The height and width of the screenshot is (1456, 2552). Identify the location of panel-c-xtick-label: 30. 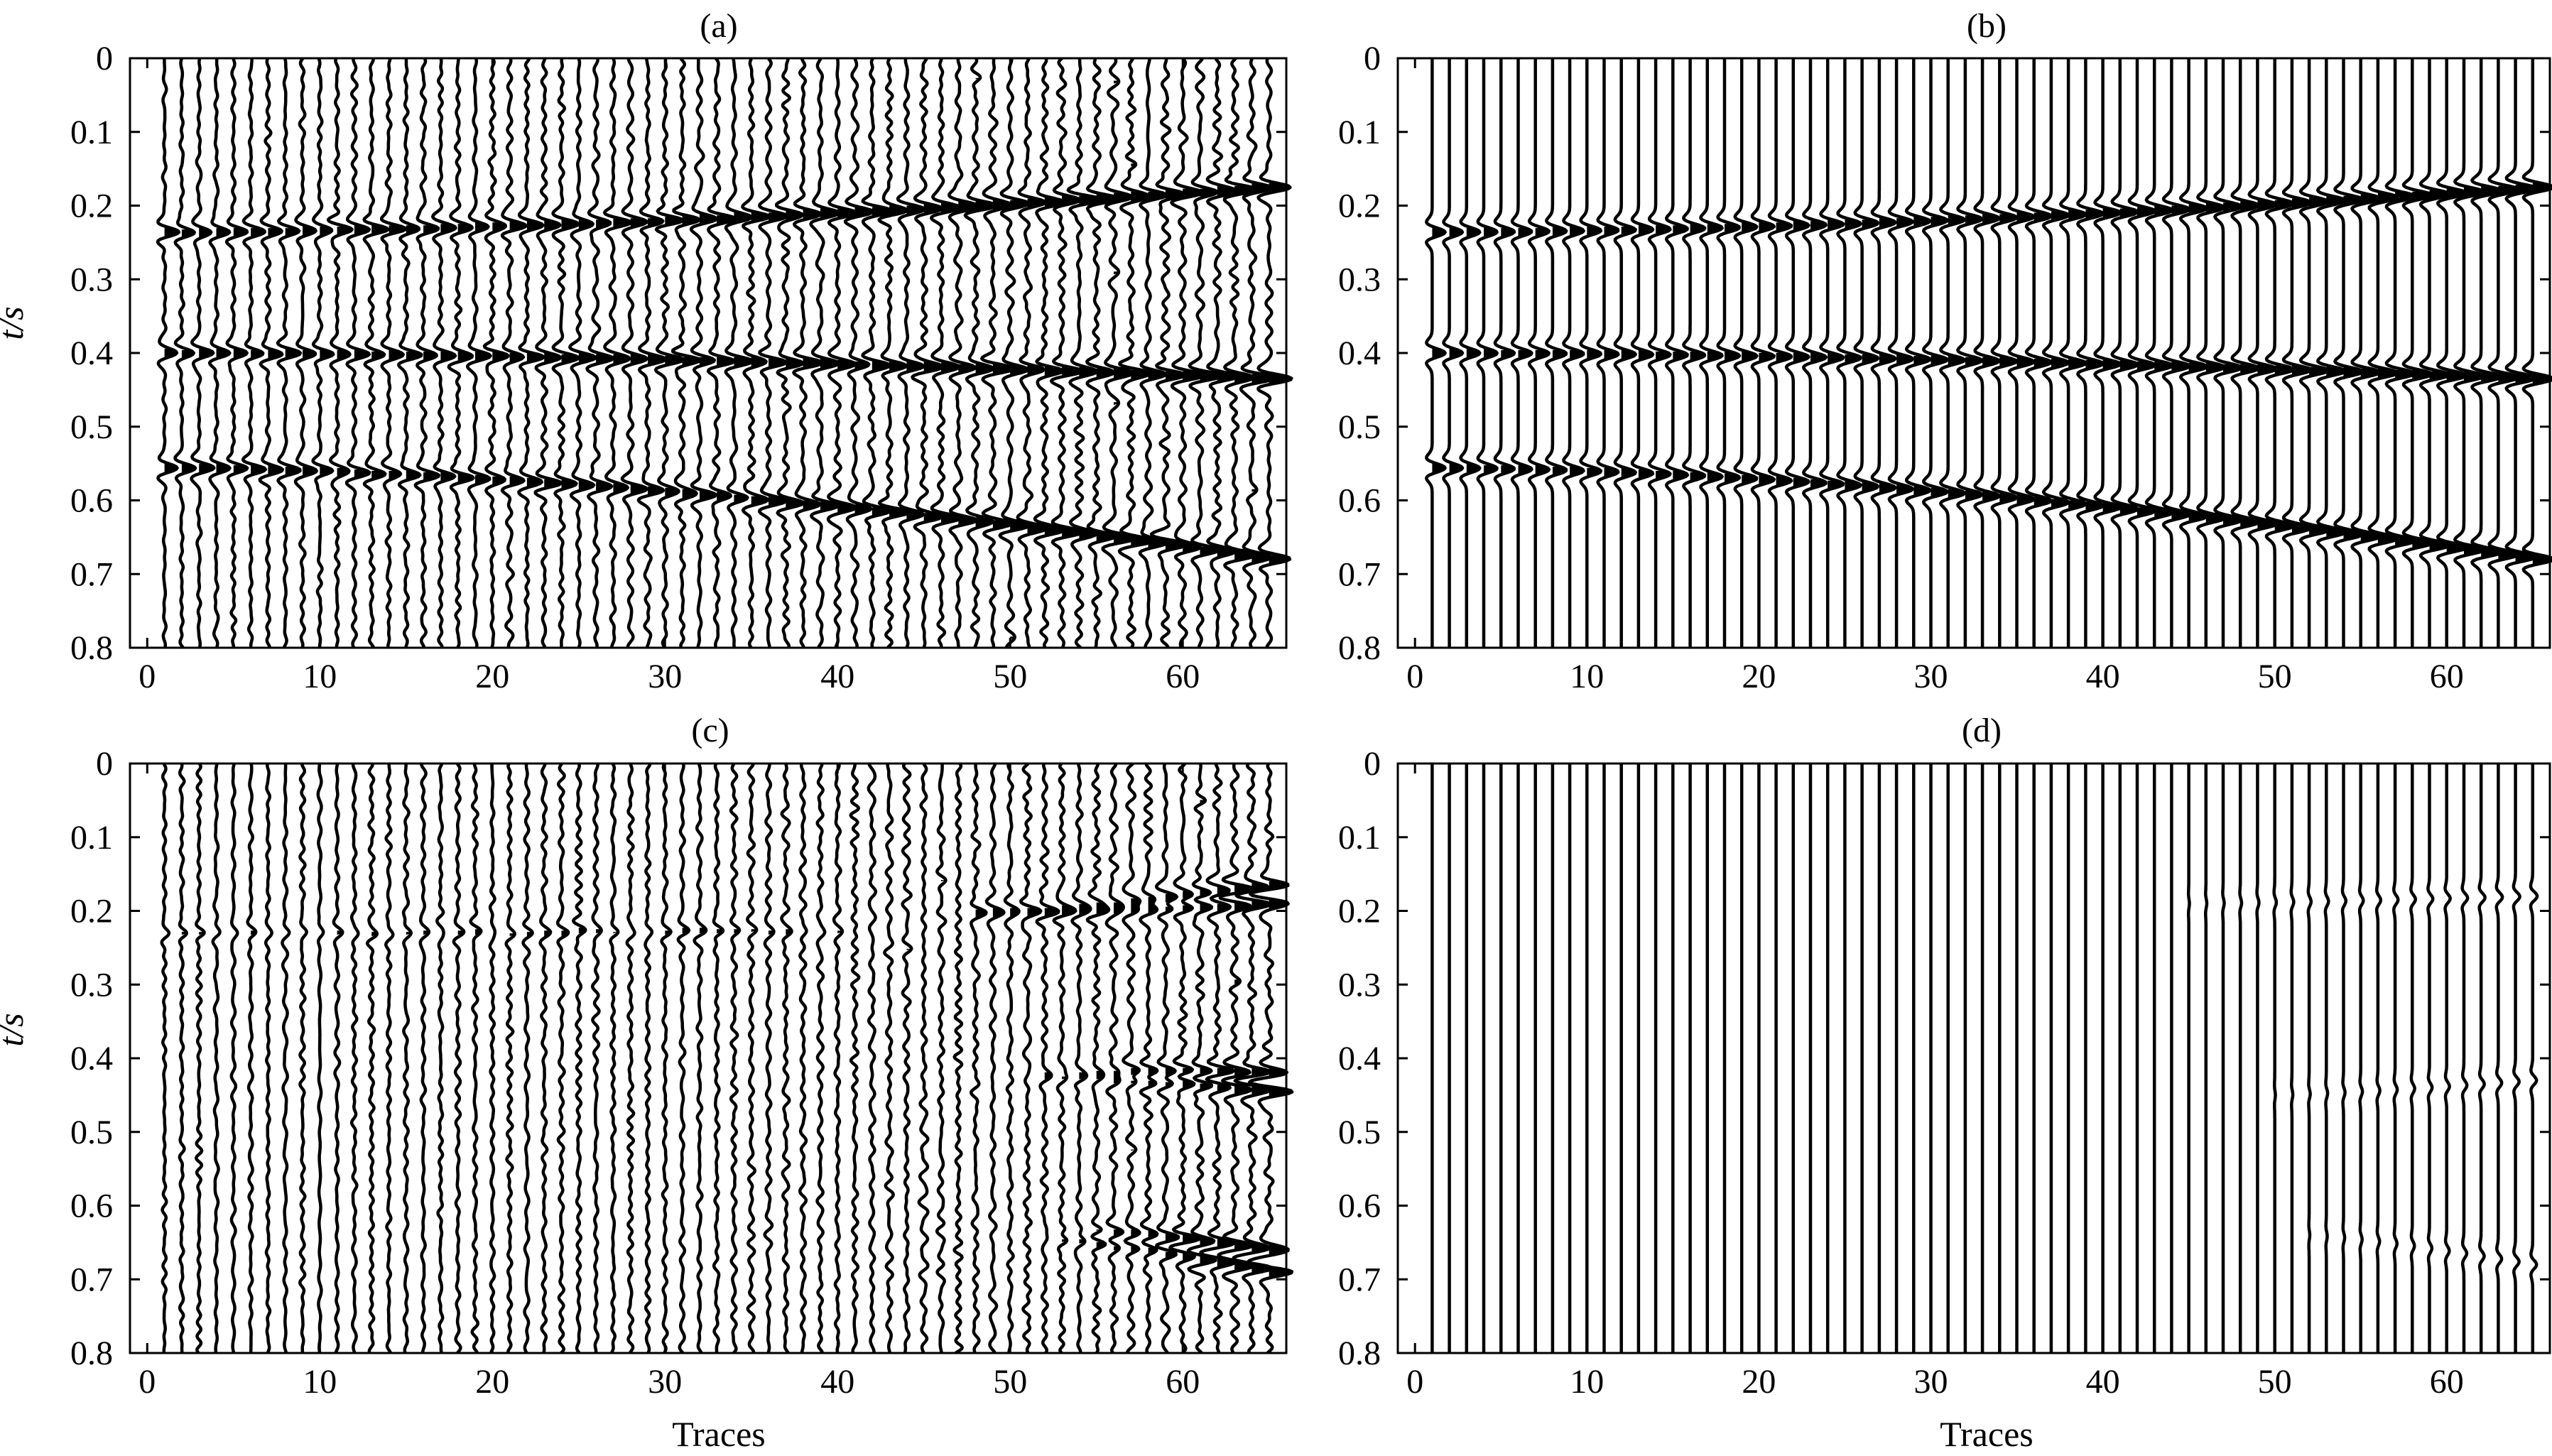
(665, 1382).